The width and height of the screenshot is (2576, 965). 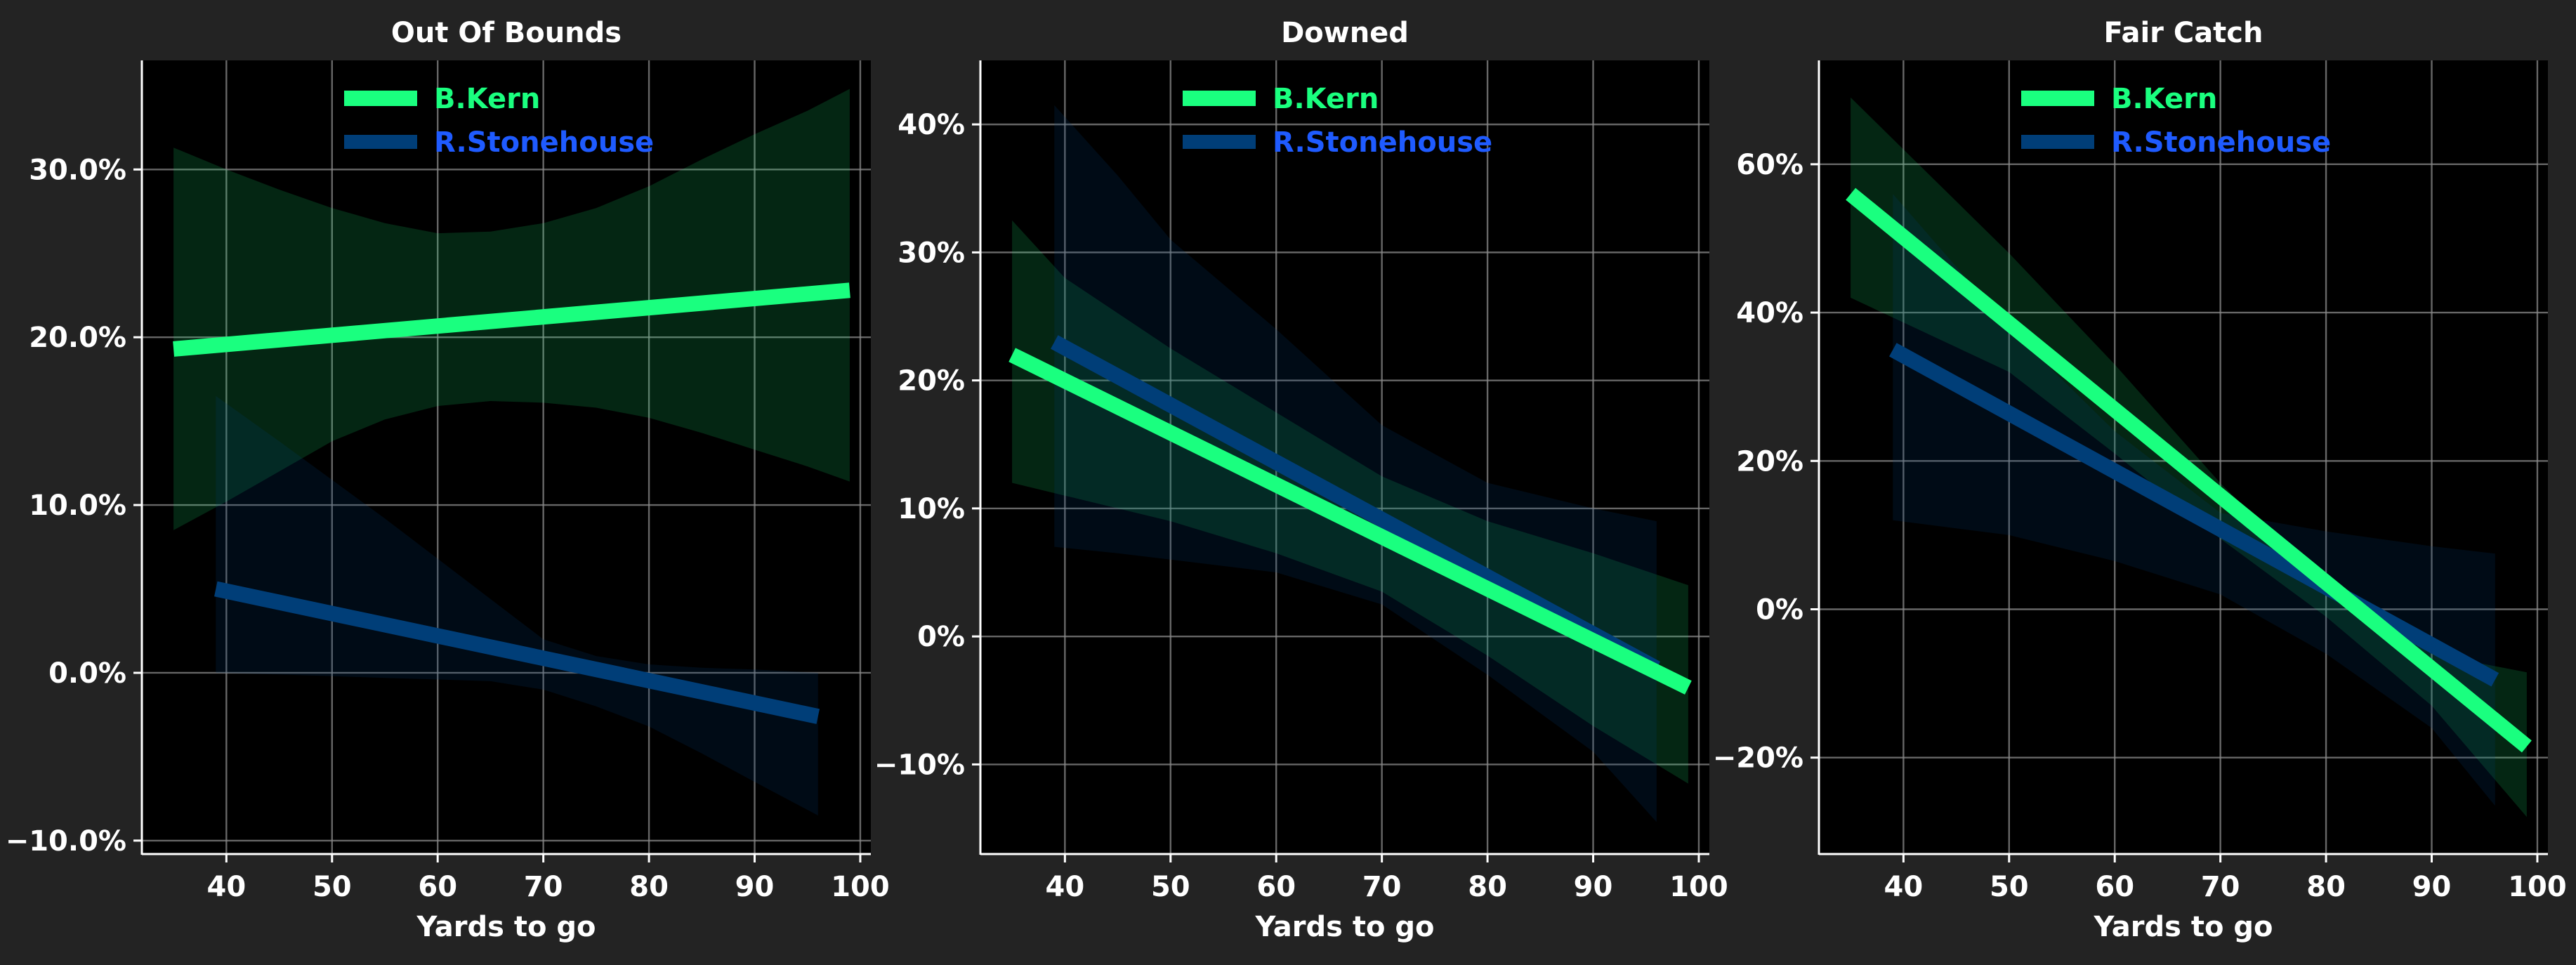 What do you see at coordinates (77, 338) in the screenshot?
I see `y-tick-label: 20.0%` at bounding box center [77, 338].